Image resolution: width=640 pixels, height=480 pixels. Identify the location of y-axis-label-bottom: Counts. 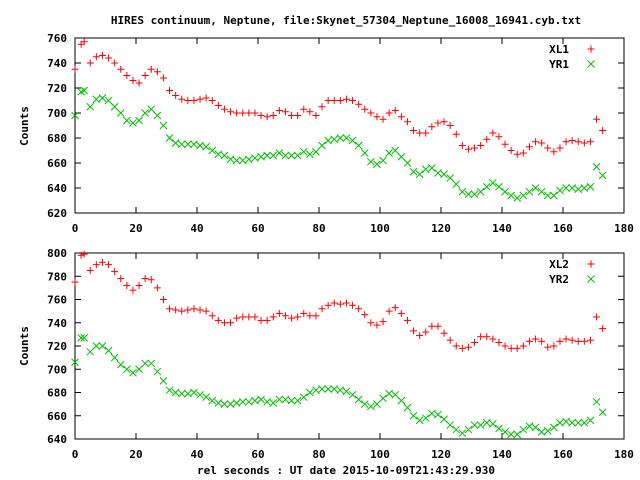
(24, 346).